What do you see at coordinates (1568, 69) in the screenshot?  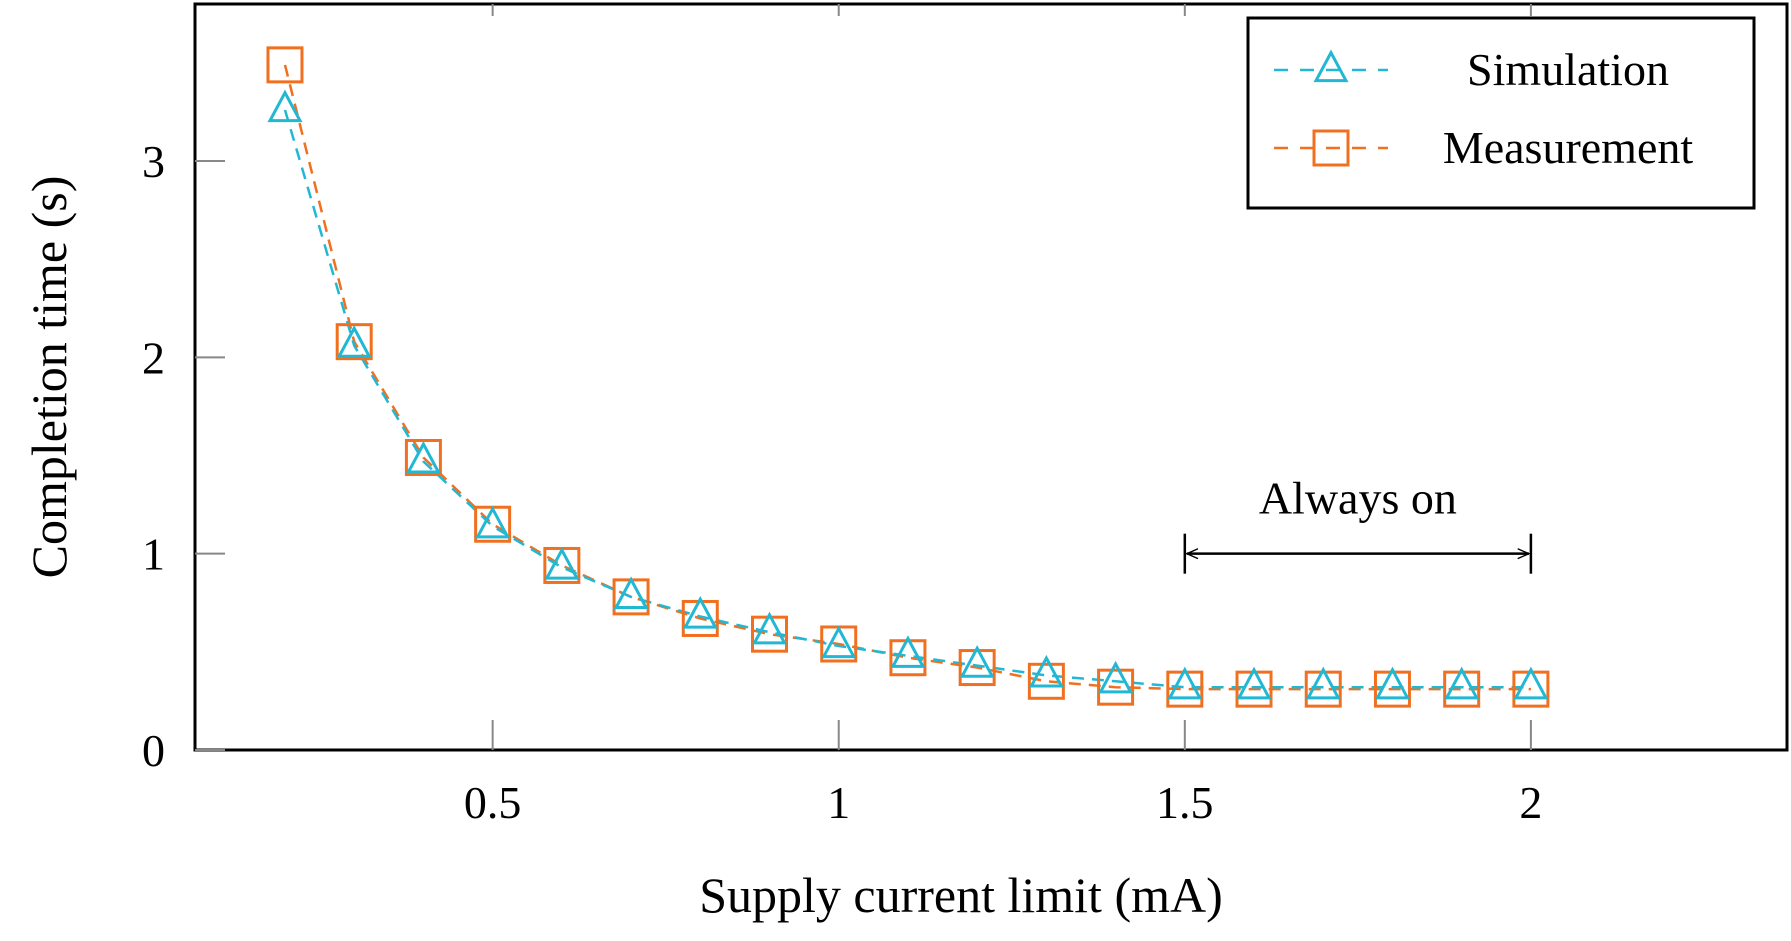 I see `legend-label-simulation: Simulation` at bounding box center [1568, 69].